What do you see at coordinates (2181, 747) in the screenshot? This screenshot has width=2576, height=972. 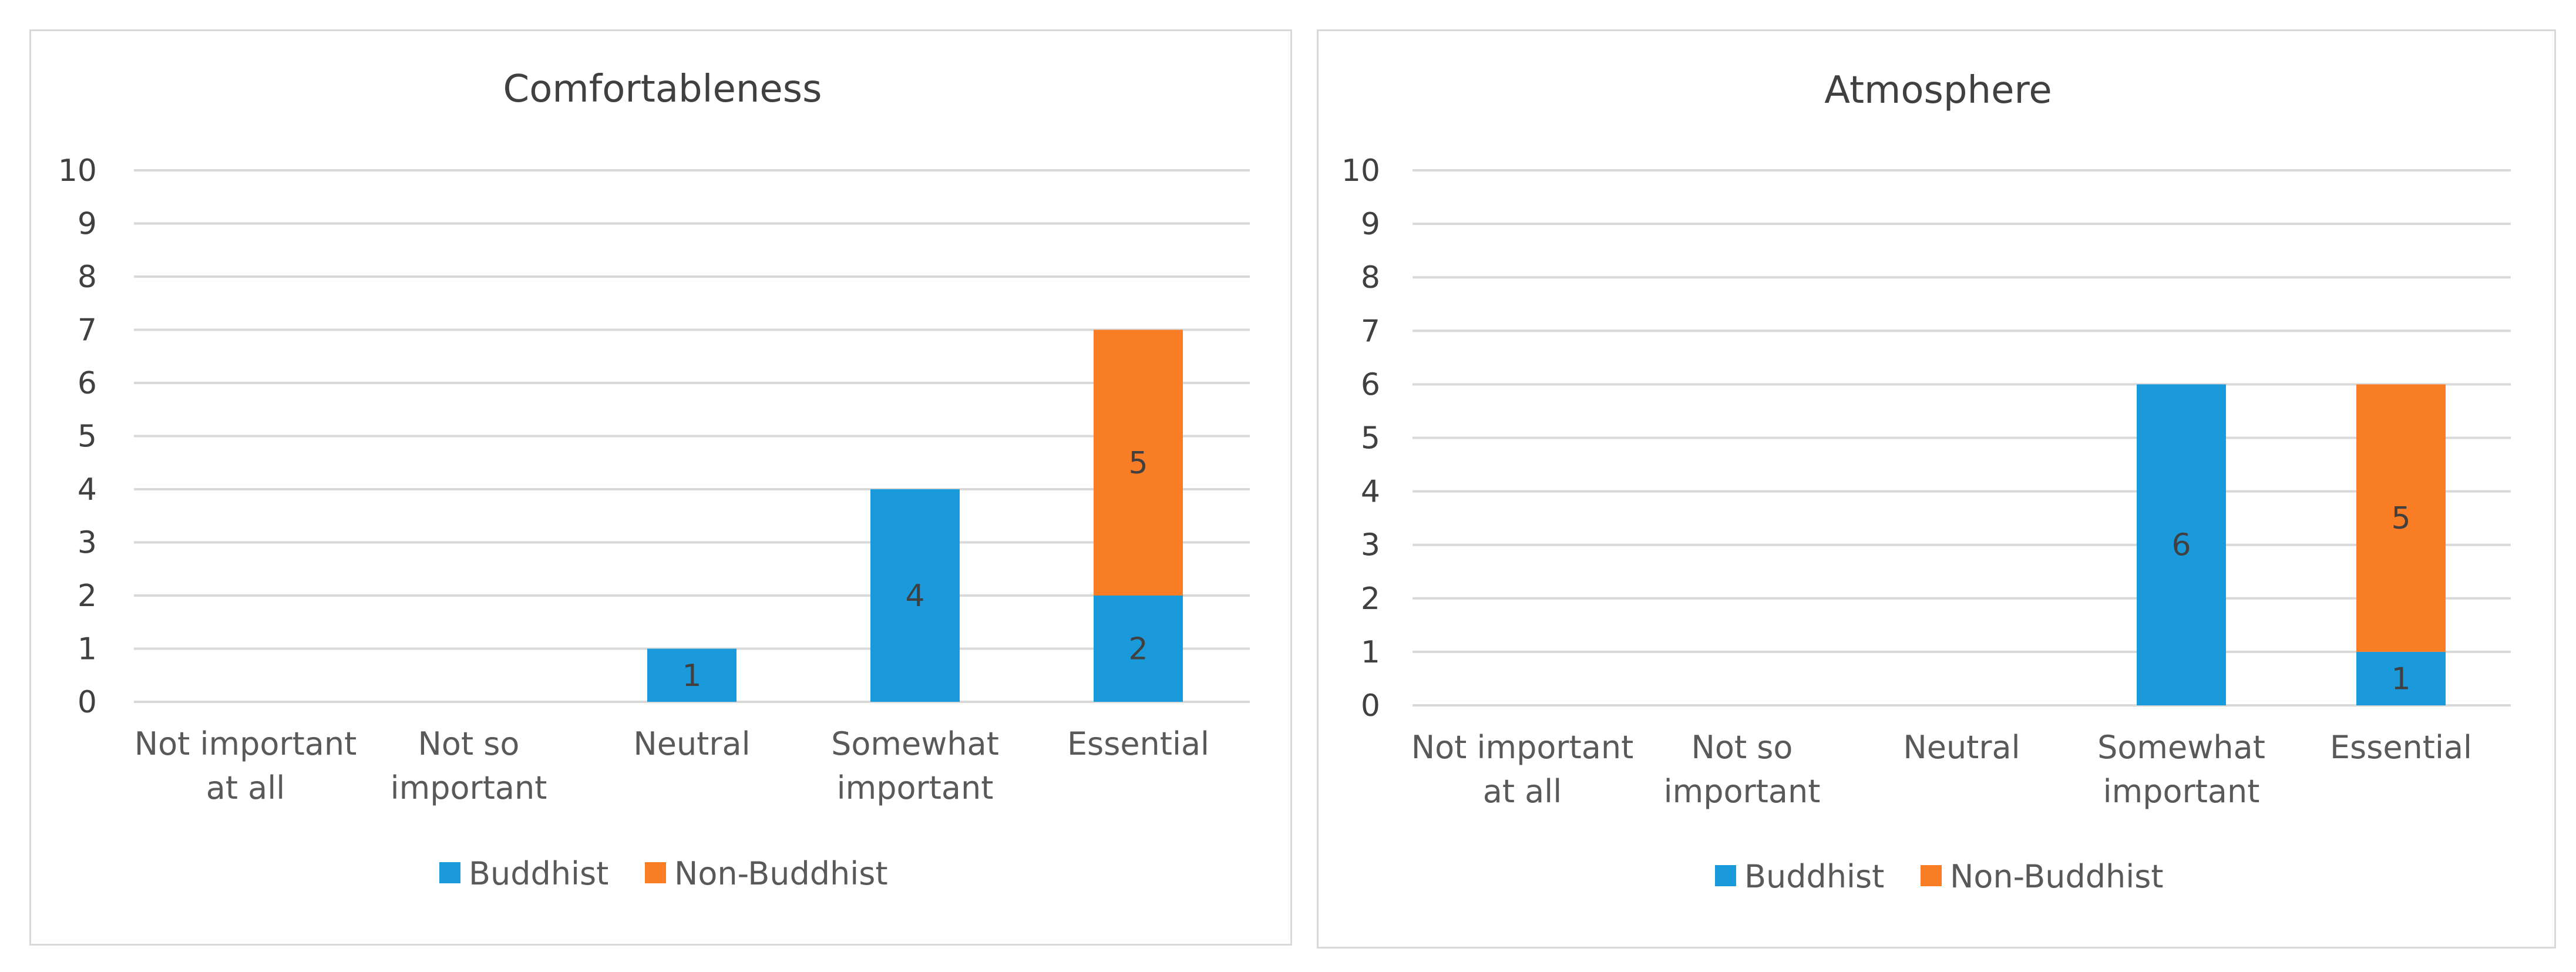 I see `atmosphere-x-category-label: Somewhat` at bounding box center [2181, 747].